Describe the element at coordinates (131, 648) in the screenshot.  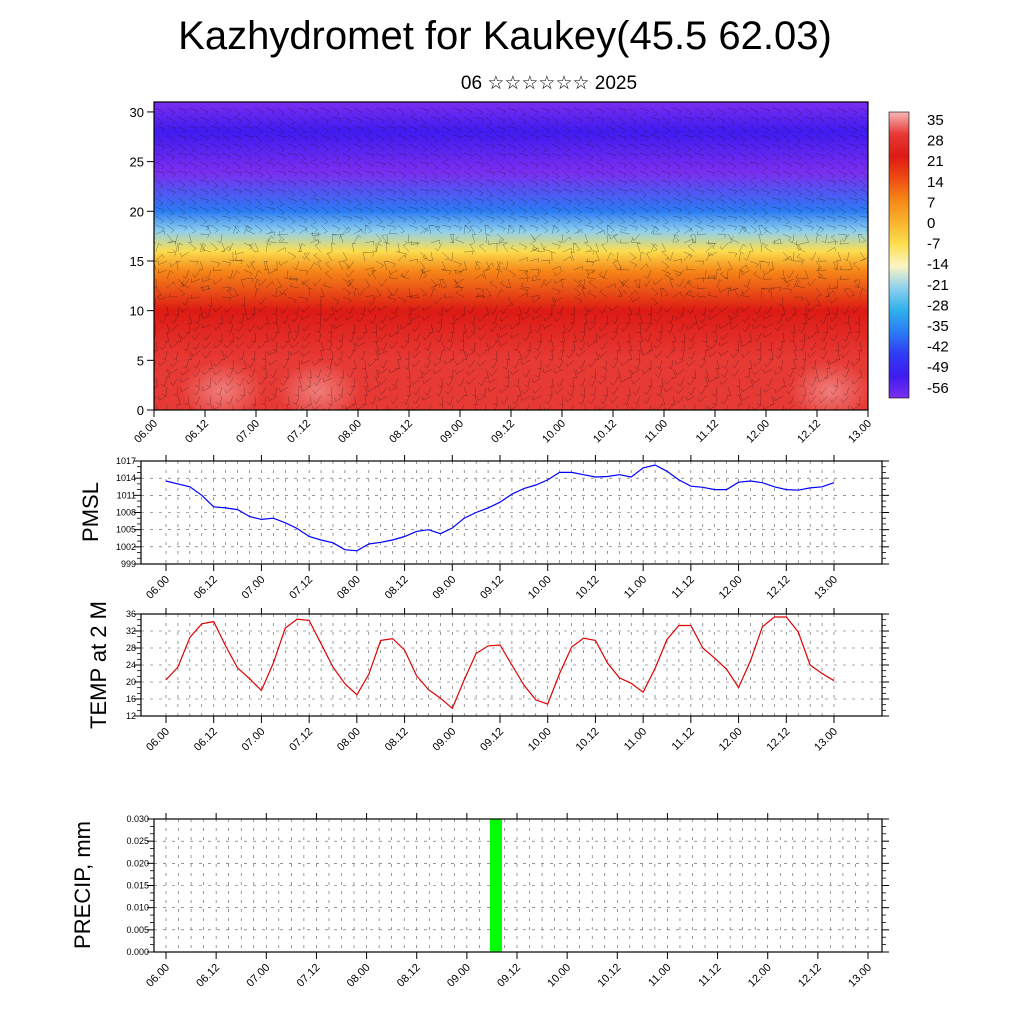
I see `y-tick-label: 28` at that location.